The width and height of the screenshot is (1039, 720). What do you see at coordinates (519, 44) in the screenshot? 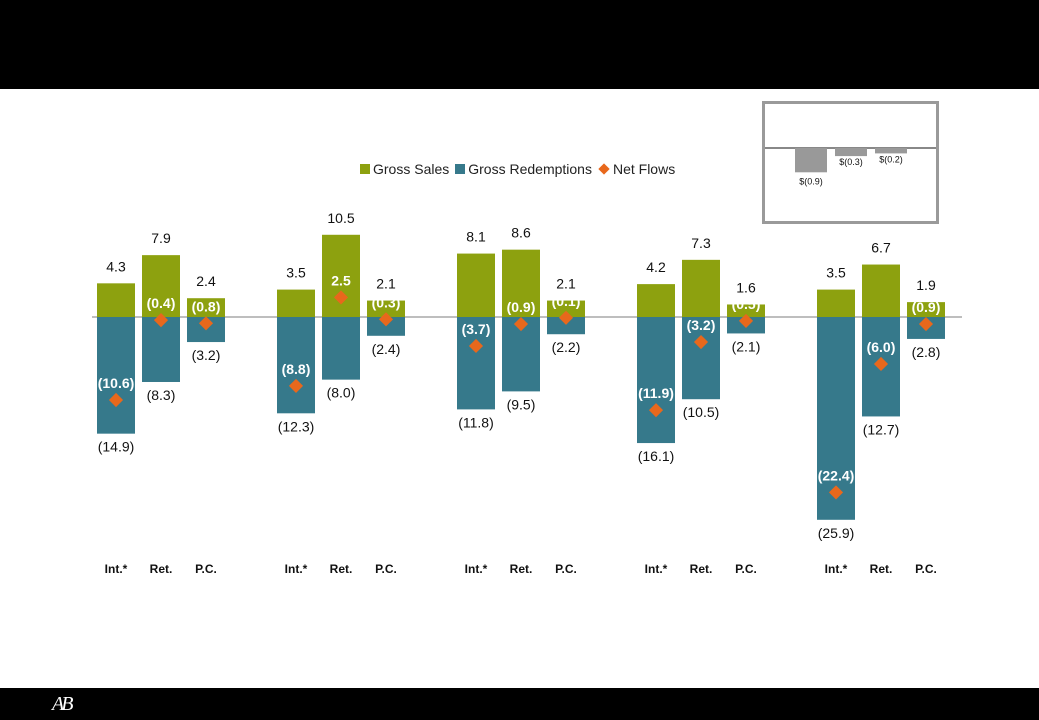
I see `top-banner` at bounding box center [519, 44].